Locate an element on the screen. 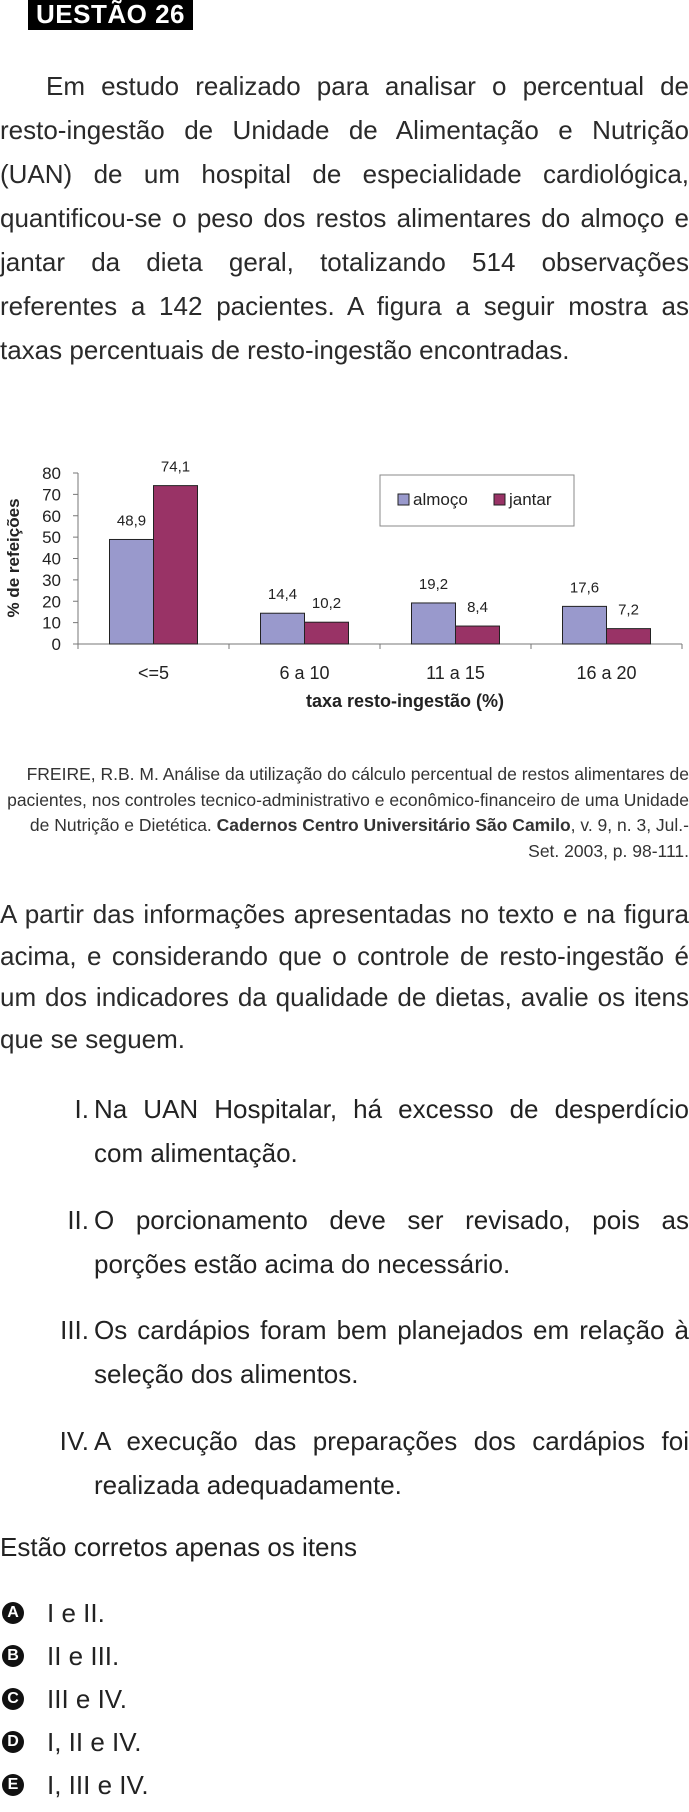  bars-group is located at coordinates (380, 565).